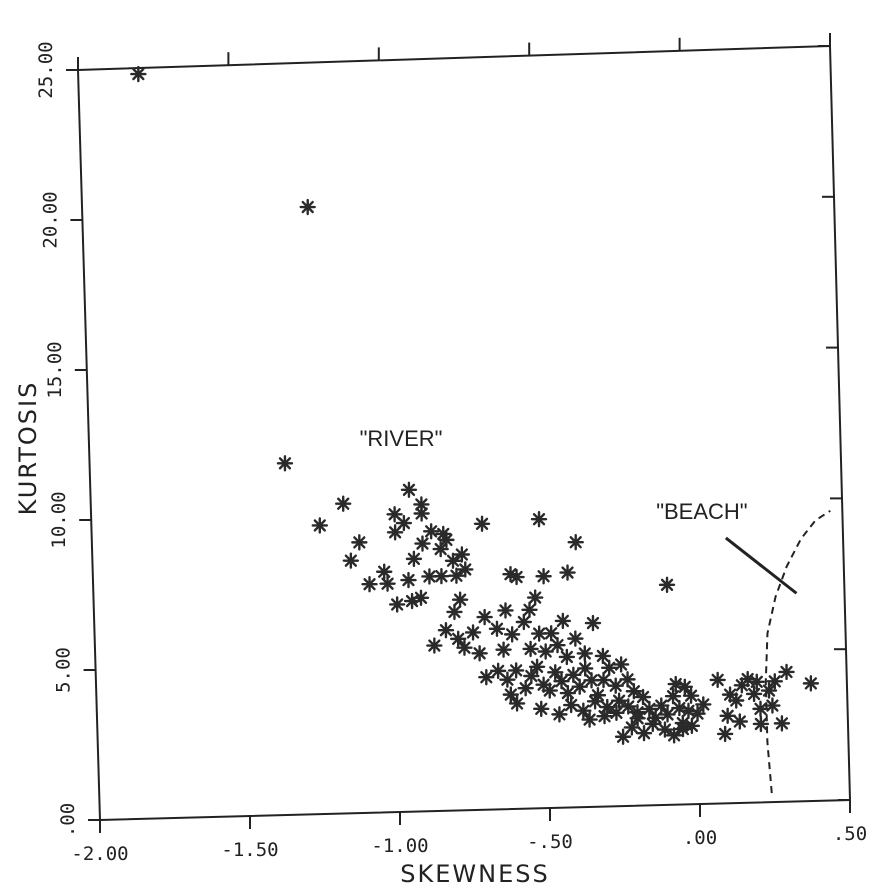  I want to click on y-tick-label: .00, so click(68, 820).